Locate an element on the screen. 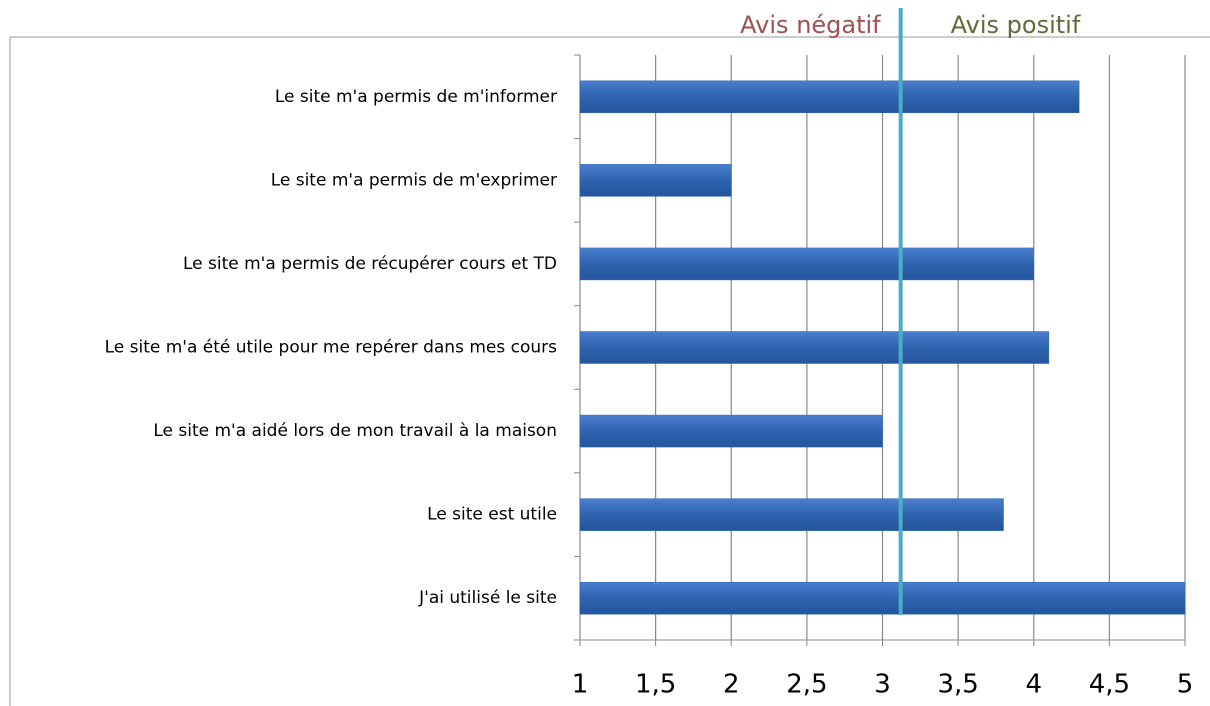  y-tick-label: J'ai utilisé le site is located at coordinates (487, 598).